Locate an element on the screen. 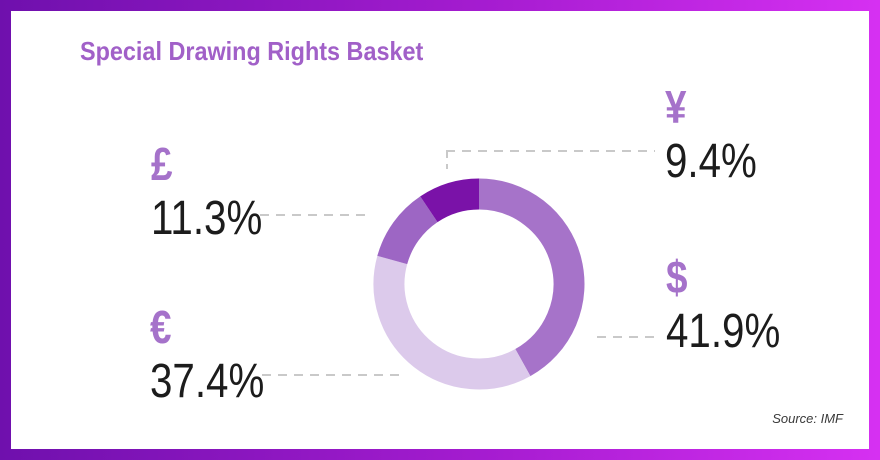  jpy-percent: 9.4% is located at coordinates (711, 161).